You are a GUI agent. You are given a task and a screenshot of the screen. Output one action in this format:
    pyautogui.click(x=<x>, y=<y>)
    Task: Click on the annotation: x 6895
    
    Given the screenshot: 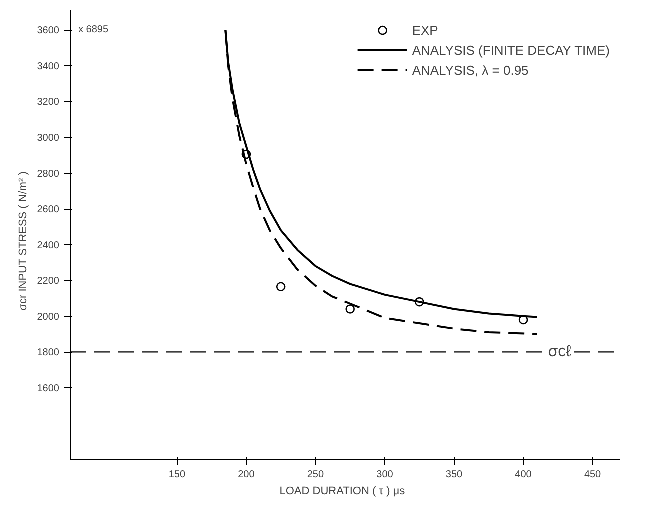 What is the action you would take?
    pyautogui.click(x=93, y=30)
    